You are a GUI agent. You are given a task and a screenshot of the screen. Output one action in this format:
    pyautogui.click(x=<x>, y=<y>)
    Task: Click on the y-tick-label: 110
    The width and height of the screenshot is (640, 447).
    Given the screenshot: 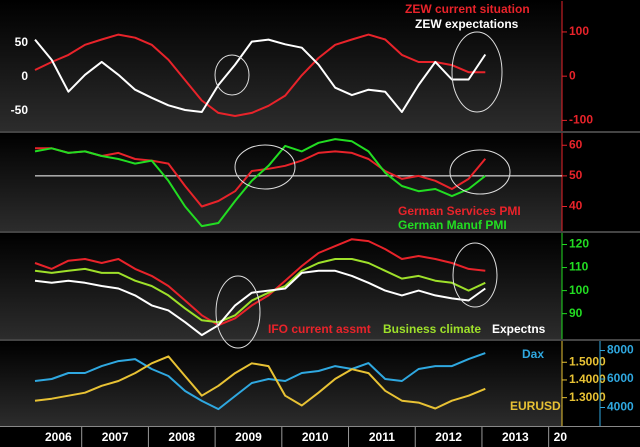 What is the action you would take?
    pyautogui.click(x=579, y=267)
    